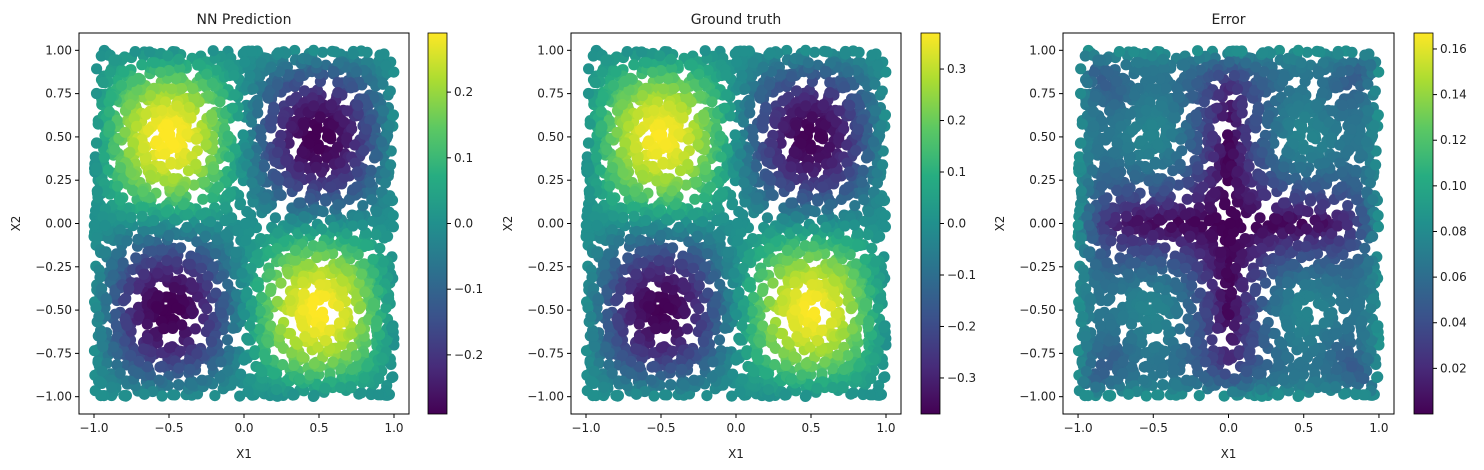 This screenshot has height=470, width=1484. Describe the element at coordinates (463, 158) in the screenshot. I see `colorbar-tick-label: 0.1` at that location.